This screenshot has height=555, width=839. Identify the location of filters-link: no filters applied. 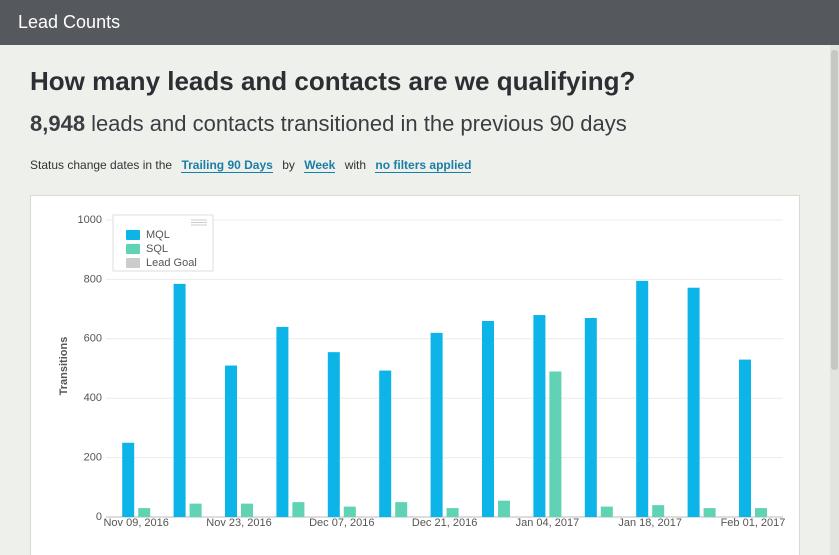
(423, 165).